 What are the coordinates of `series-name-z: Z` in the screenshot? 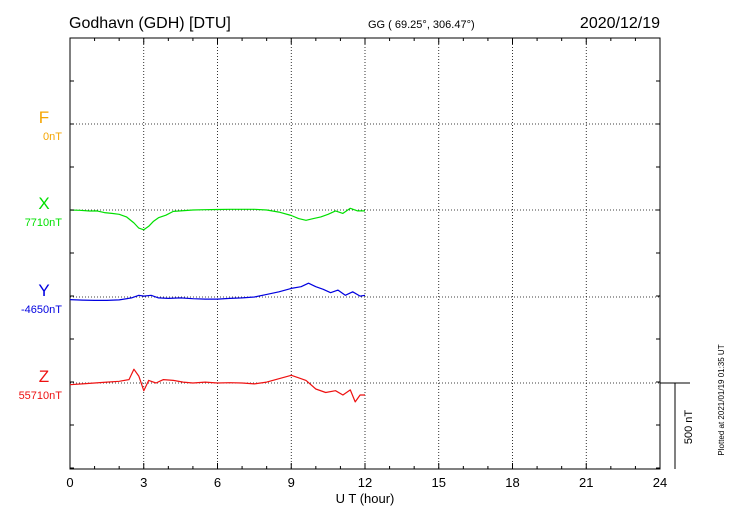 It's located at (44, 376).